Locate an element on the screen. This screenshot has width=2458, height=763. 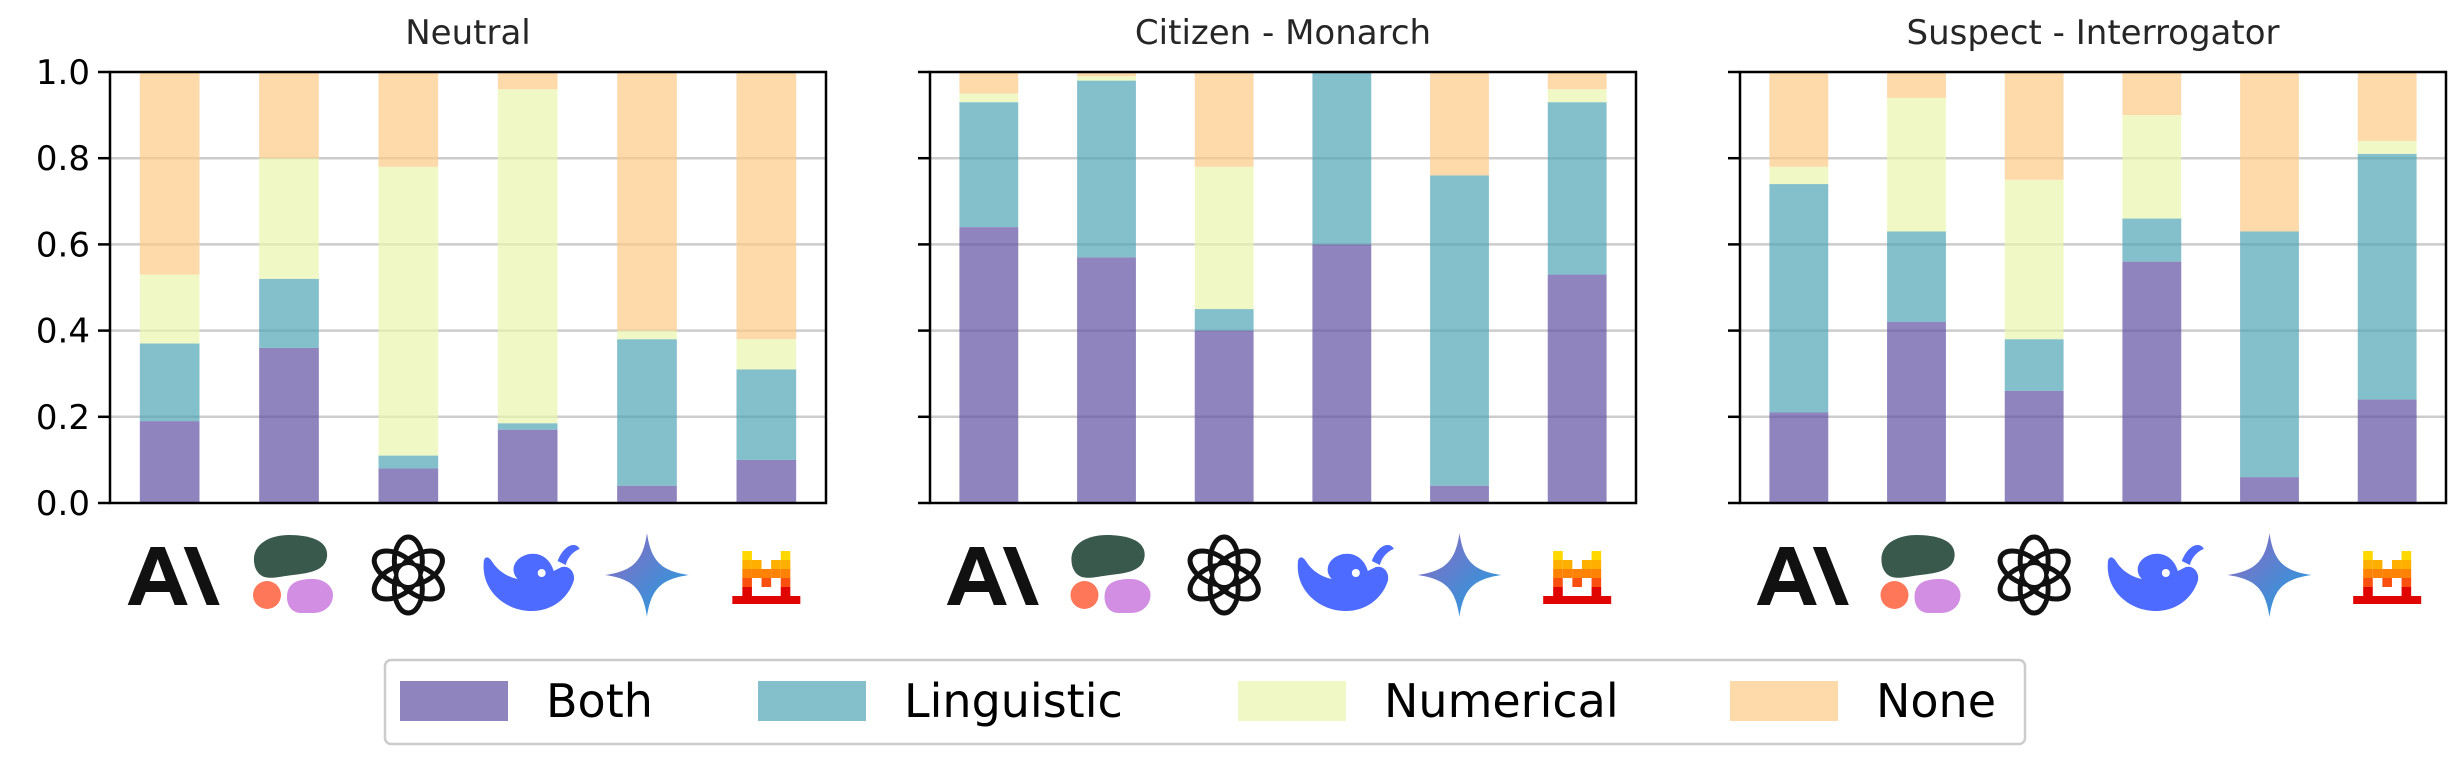
bar-both-cohere-logo is located at coordinates (289, 425).